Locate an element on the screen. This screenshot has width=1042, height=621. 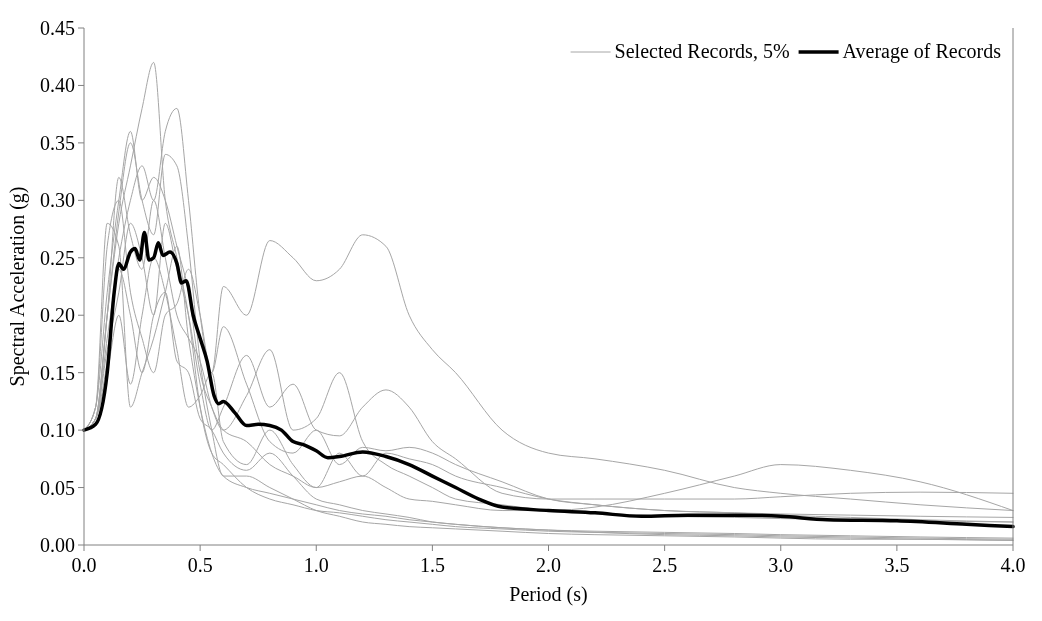
x-tick-label: 0.0 is located at coordinates (84, 565).